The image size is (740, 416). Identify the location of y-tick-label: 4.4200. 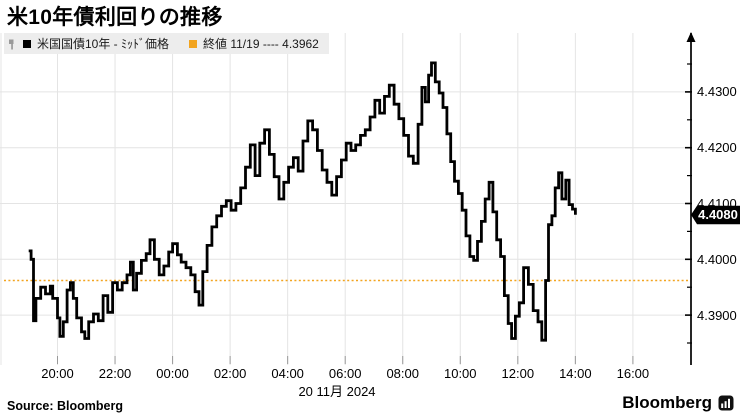
(717, 148).